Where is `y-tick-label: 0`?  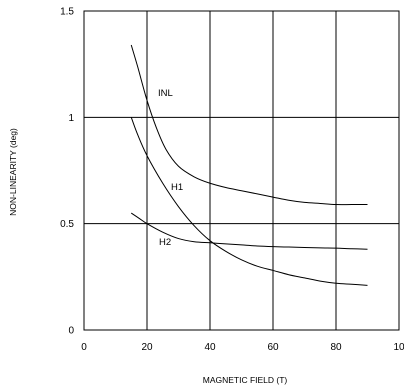 y-tick-label: 0 is located at coordinates (71, 331).